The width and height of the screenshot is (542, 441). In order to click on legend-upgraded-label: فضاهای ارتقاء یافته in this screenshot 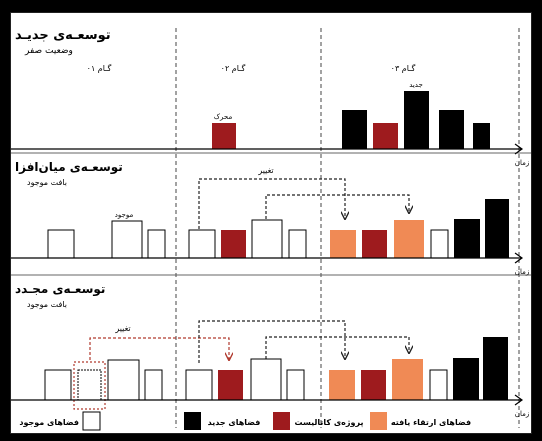, I will do `click(431, 422)`.